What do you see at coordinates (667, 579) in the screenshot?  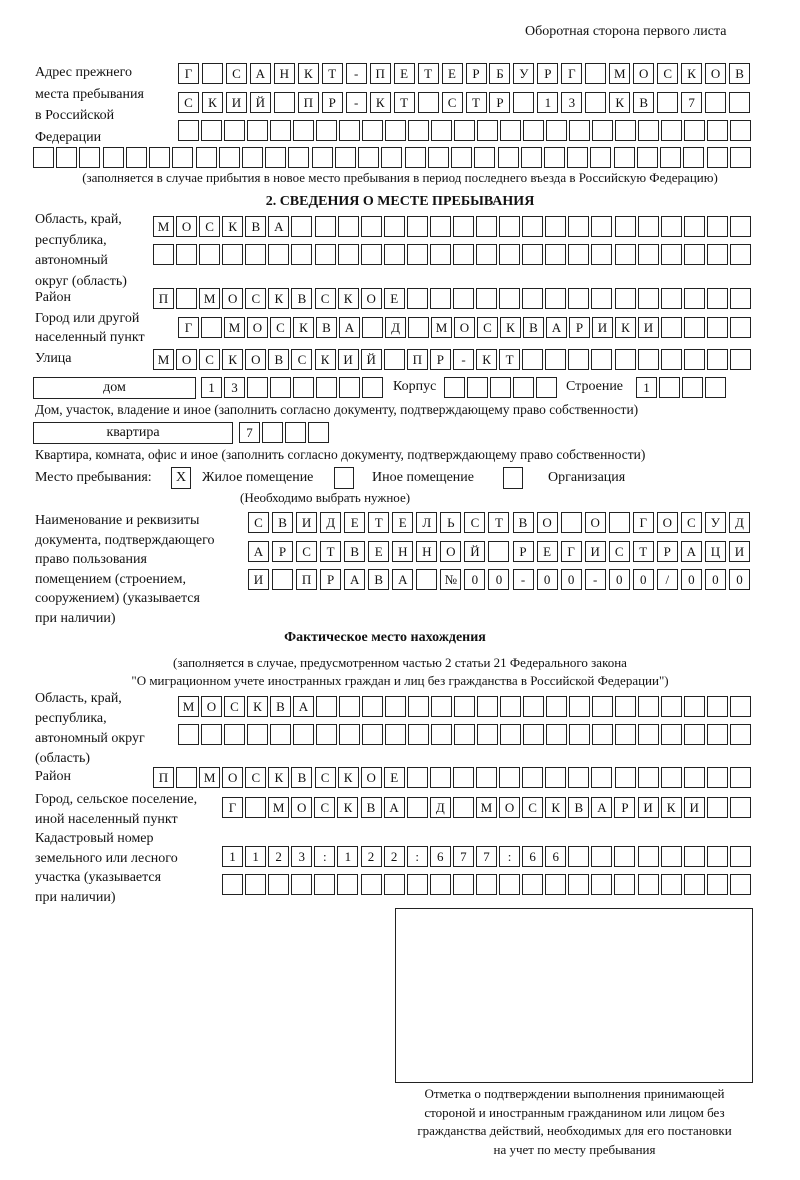 I see `char-cell: /` at bounding box center [667, 579].